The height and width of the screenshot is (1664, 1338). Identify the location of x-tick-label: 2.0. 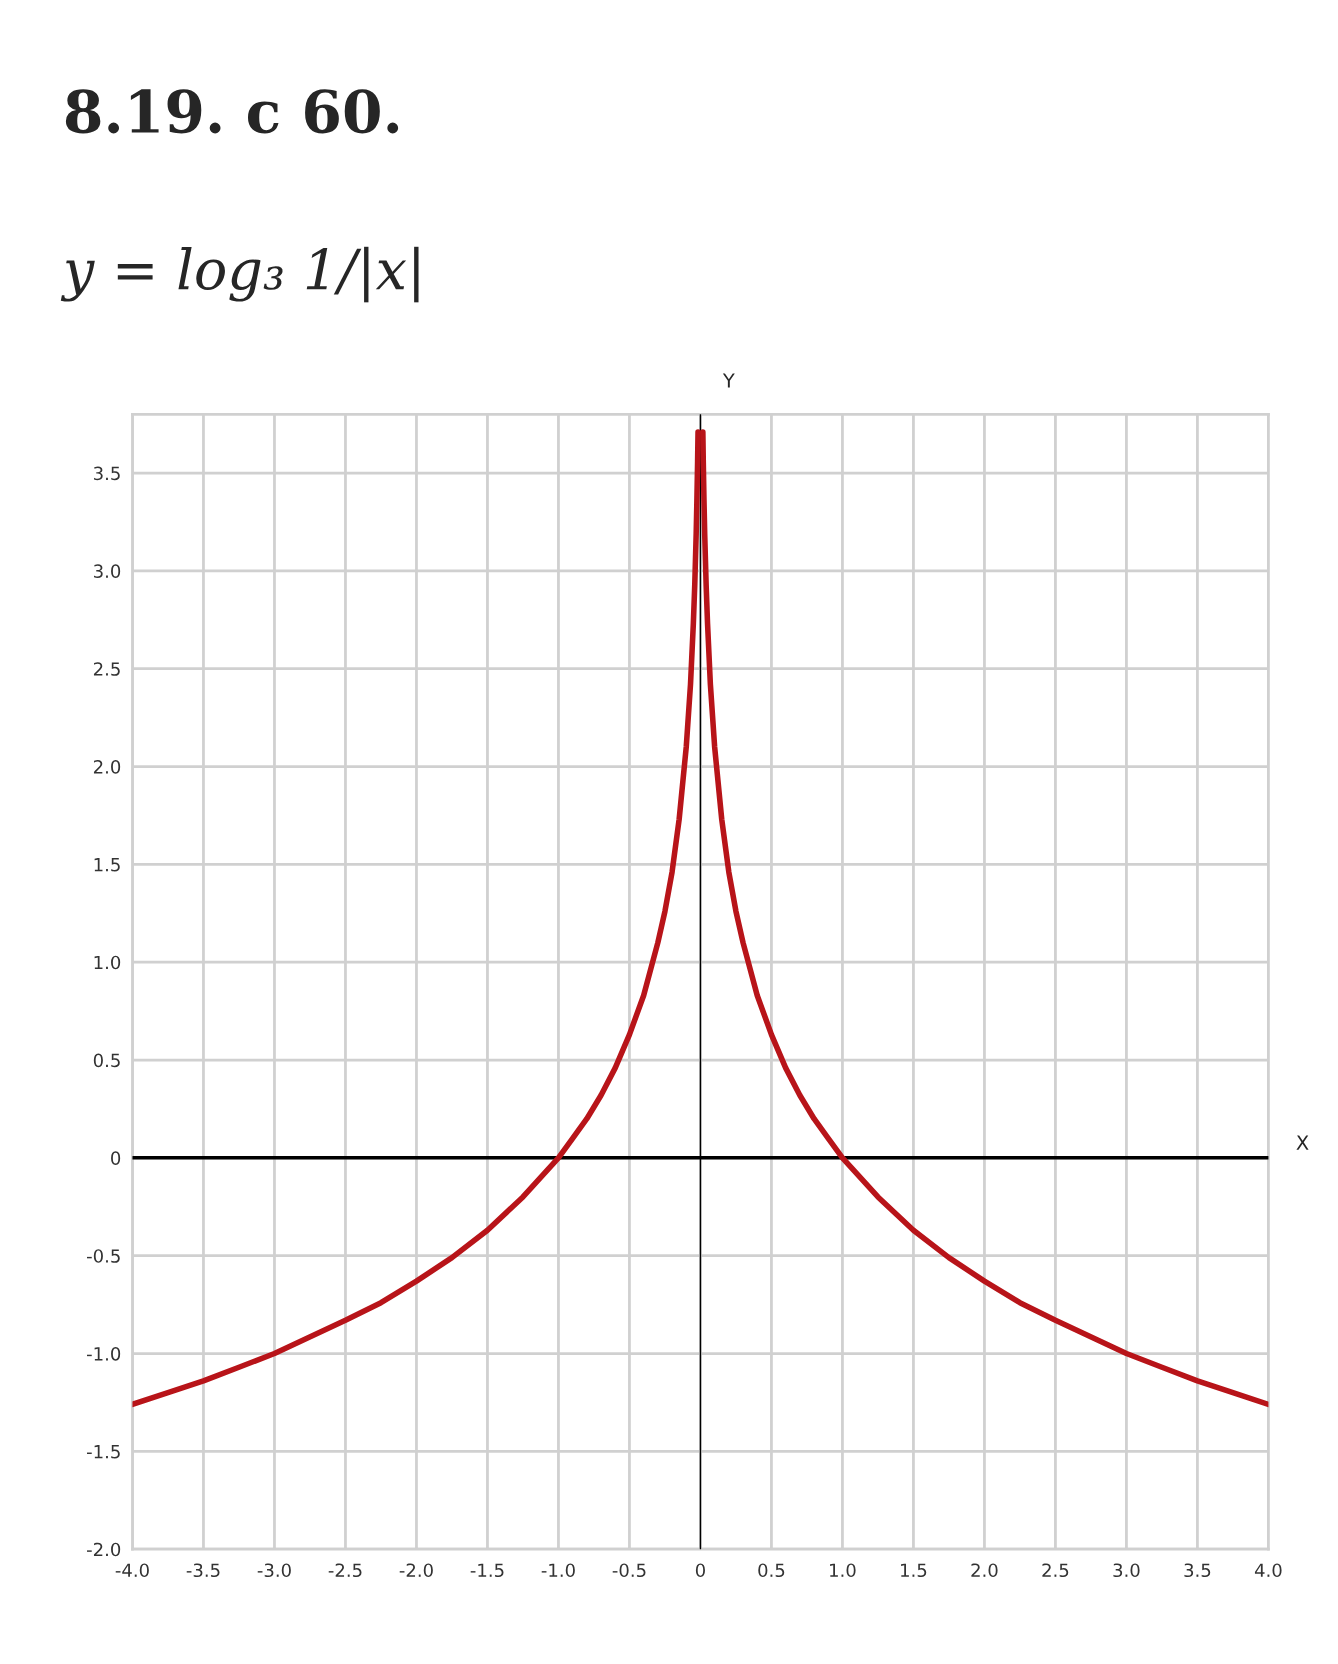
(984, 1570).